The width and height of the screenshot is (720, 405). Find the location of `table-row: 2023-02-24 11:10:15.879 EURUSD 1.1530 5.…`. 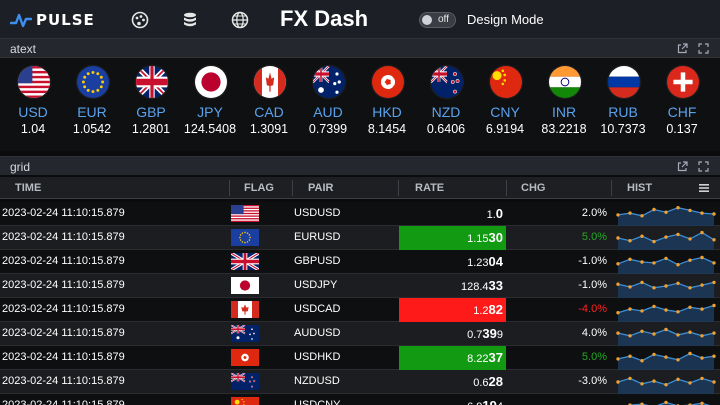

table-row: 2023-02-24 11:10:15.879 EURUSD 1.1530 5.… is located at coordinates (360, 238).